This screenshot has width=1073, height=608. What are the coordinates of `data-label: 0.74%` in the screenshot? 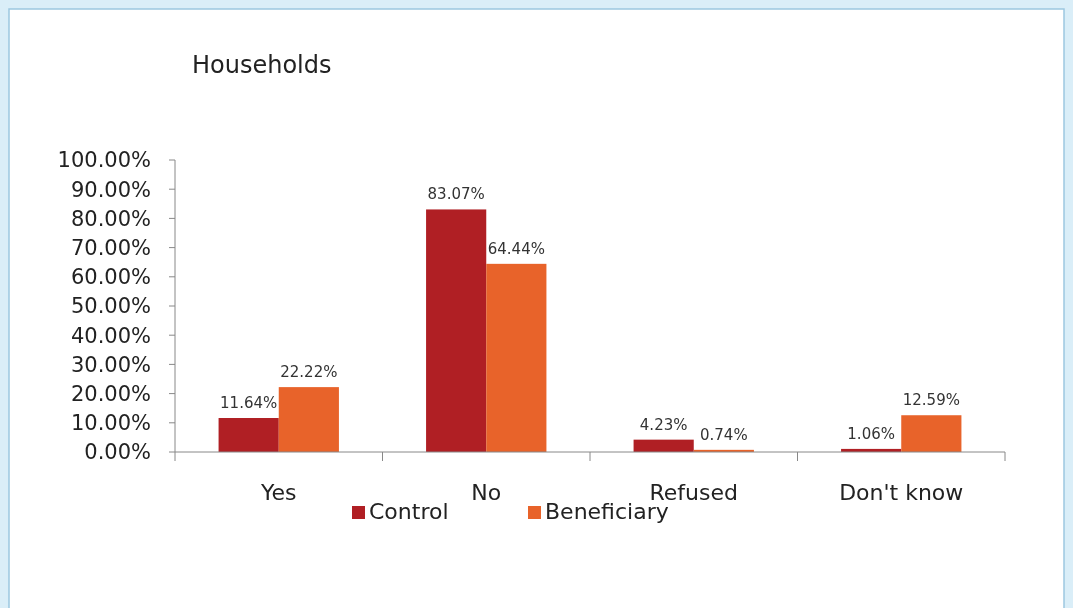 It's located at (724, 434).